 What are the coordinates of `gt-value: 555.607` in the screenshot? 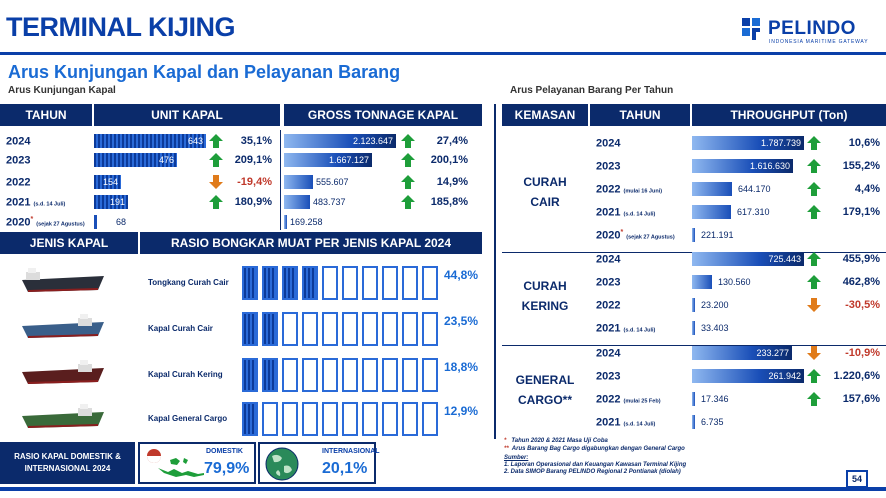 It's located at (332, 182).